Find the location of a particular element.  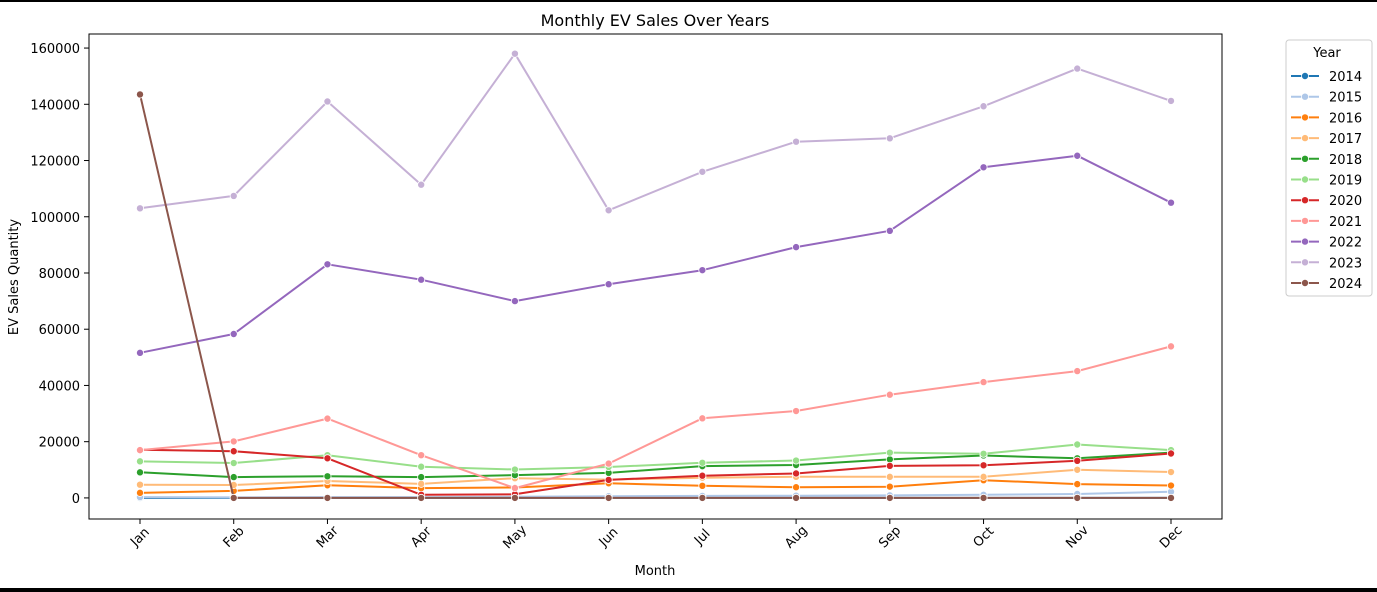

y-tick-label: 100000 is located at coordinates (55, 218).